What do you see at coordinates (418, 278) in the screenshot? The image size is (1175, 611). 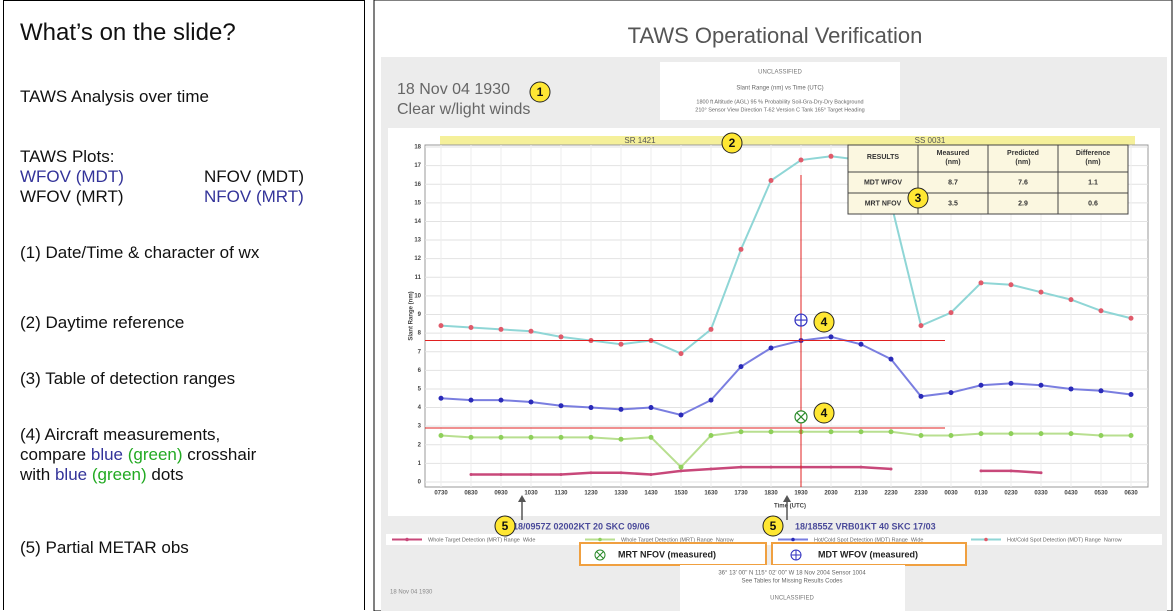 I see `y-tick-label: 11` at bounding box center [418, 278].